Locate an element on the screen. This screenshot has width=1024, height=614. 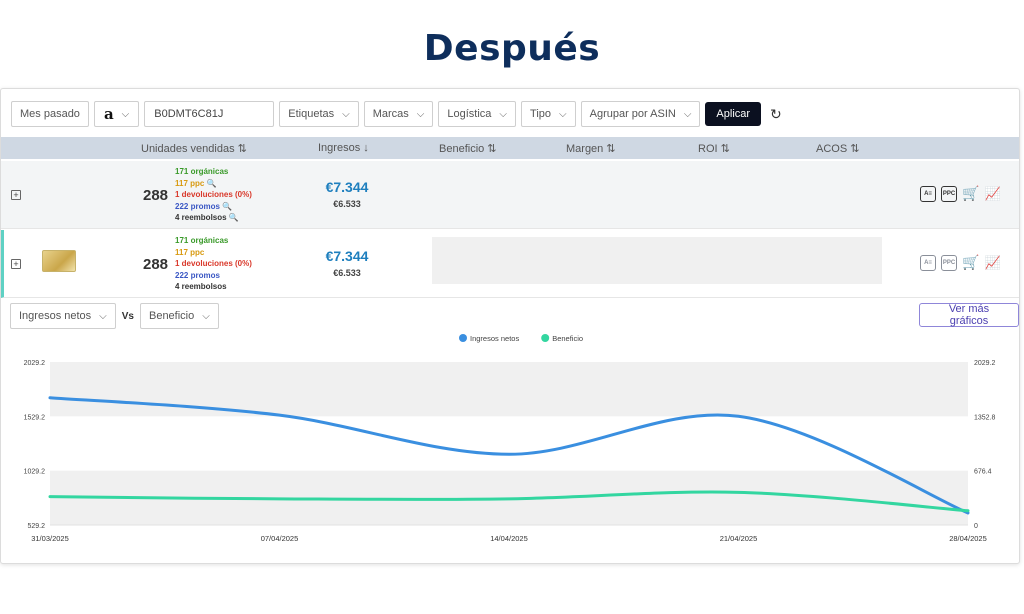
y-right-tick-label: 1352.8 is located at coordinates (985, 417).